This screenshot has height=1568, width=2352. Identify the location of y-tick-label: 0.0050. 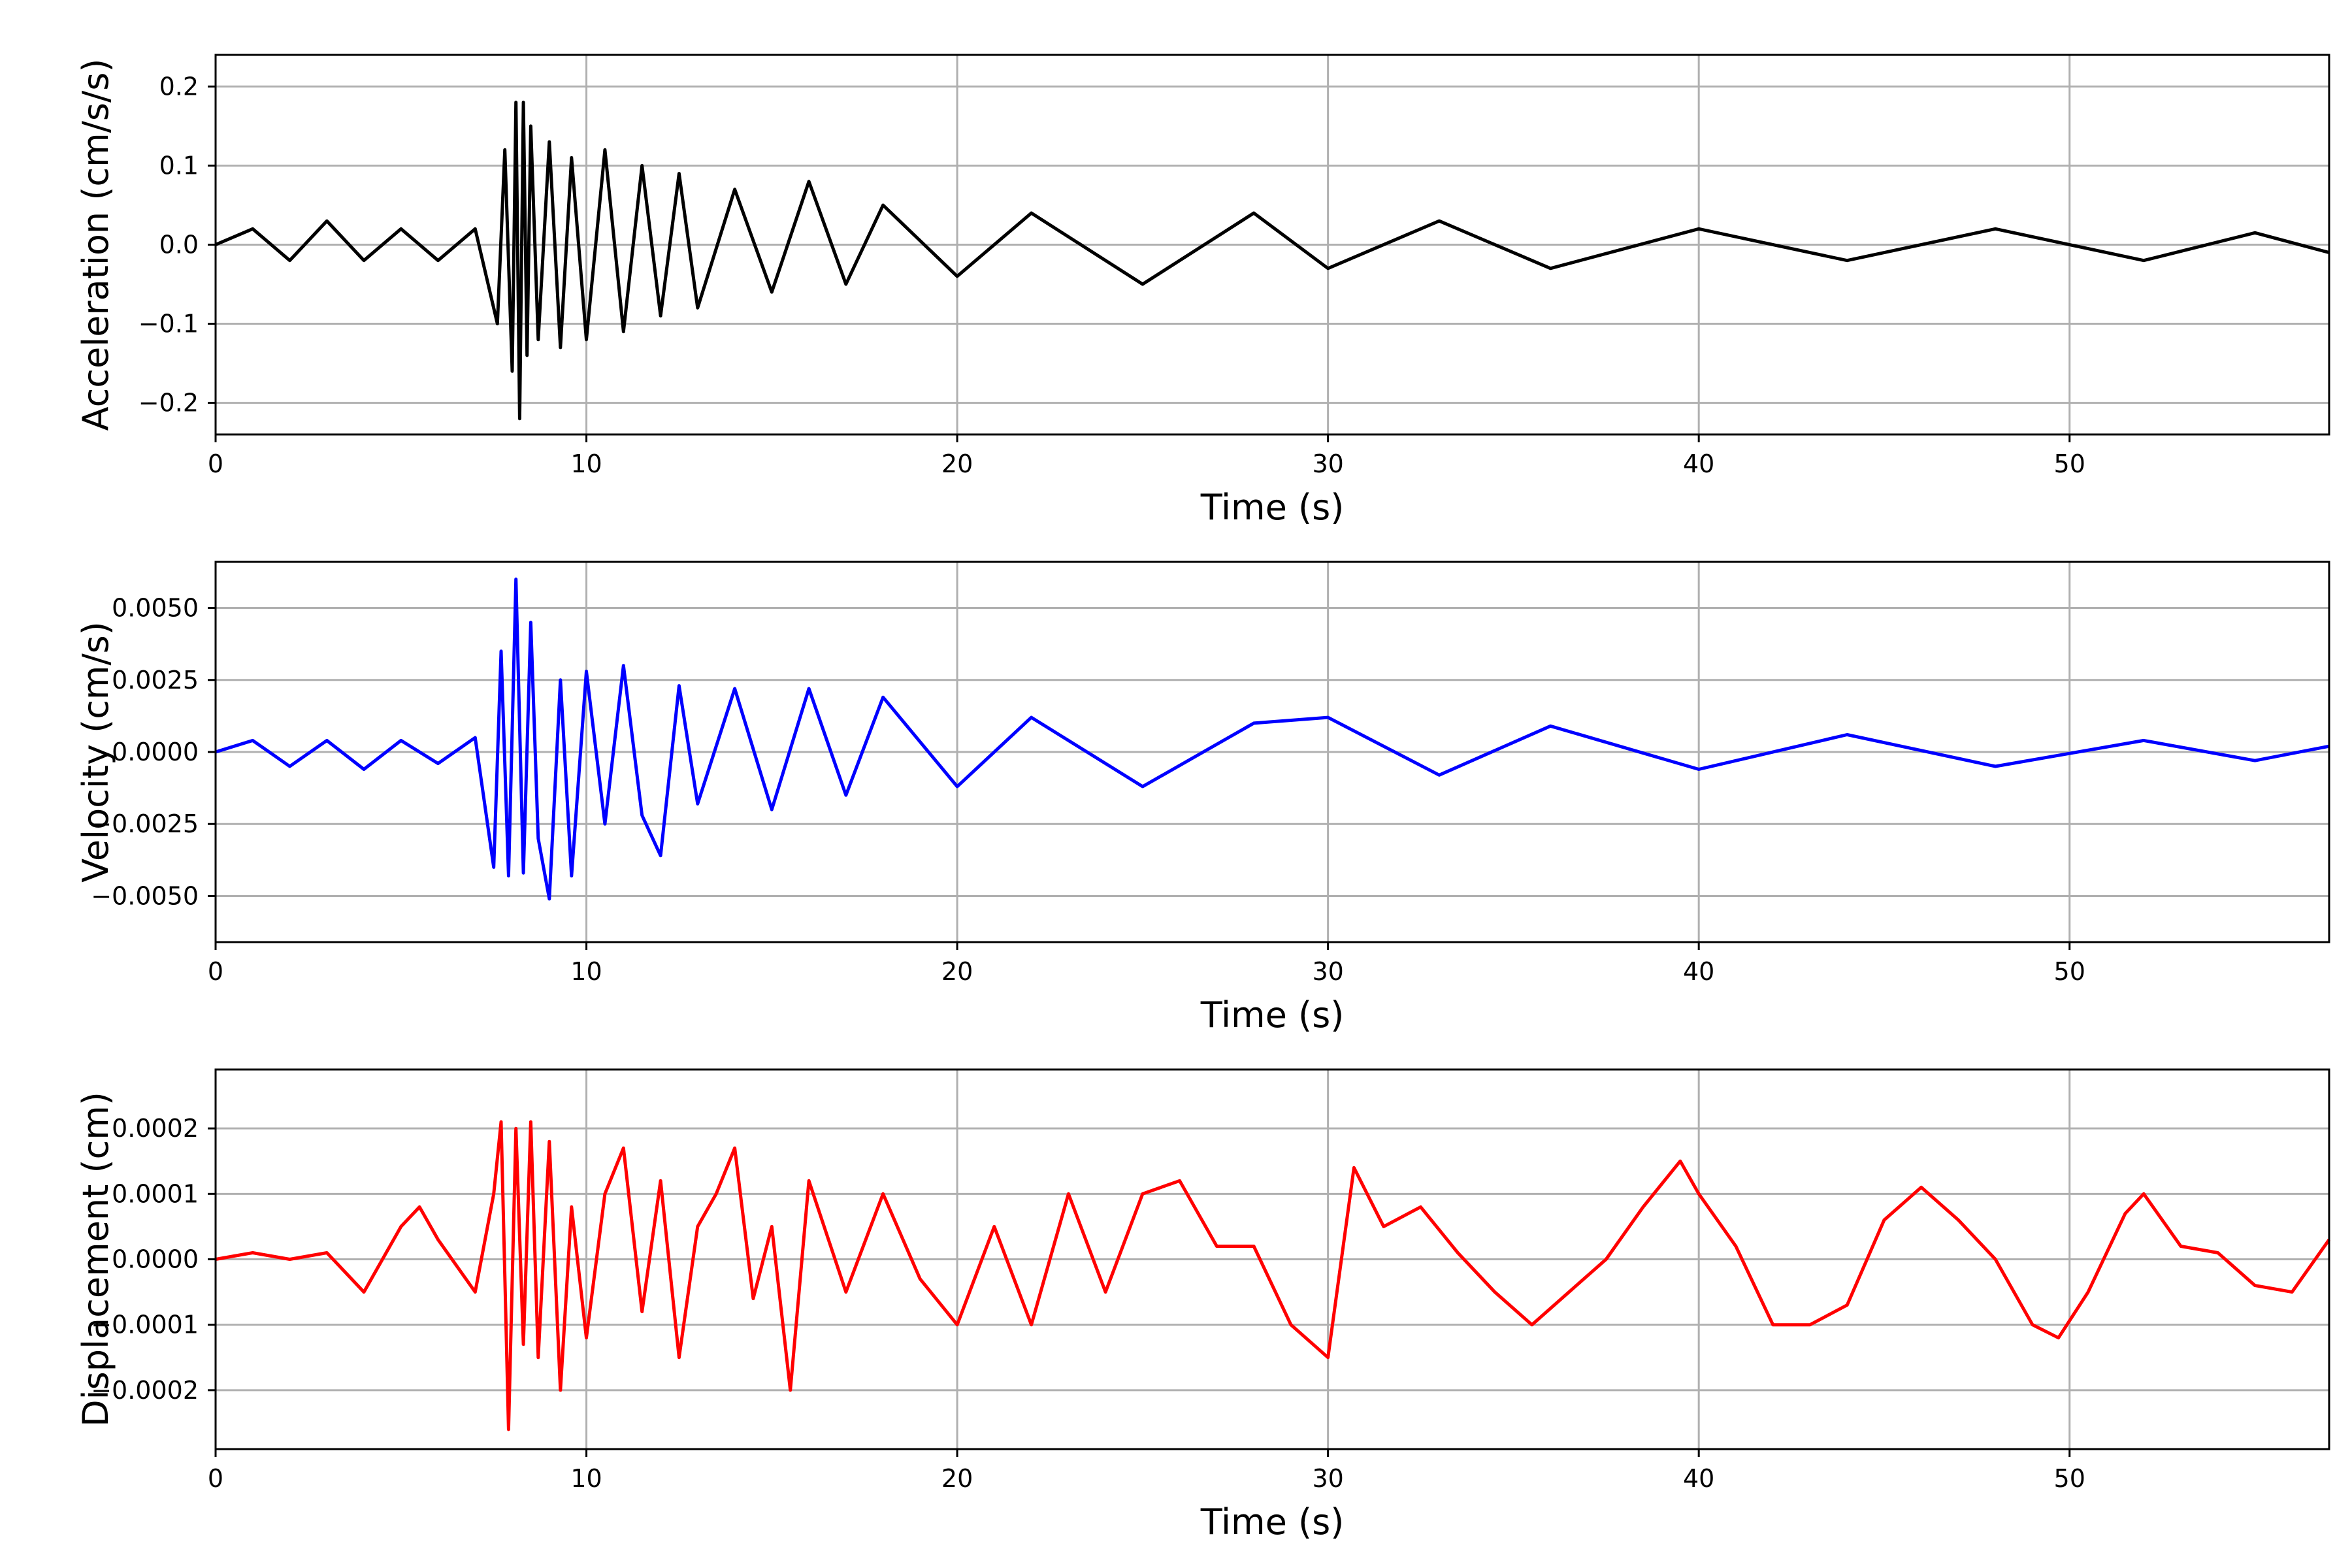
(155, 608).